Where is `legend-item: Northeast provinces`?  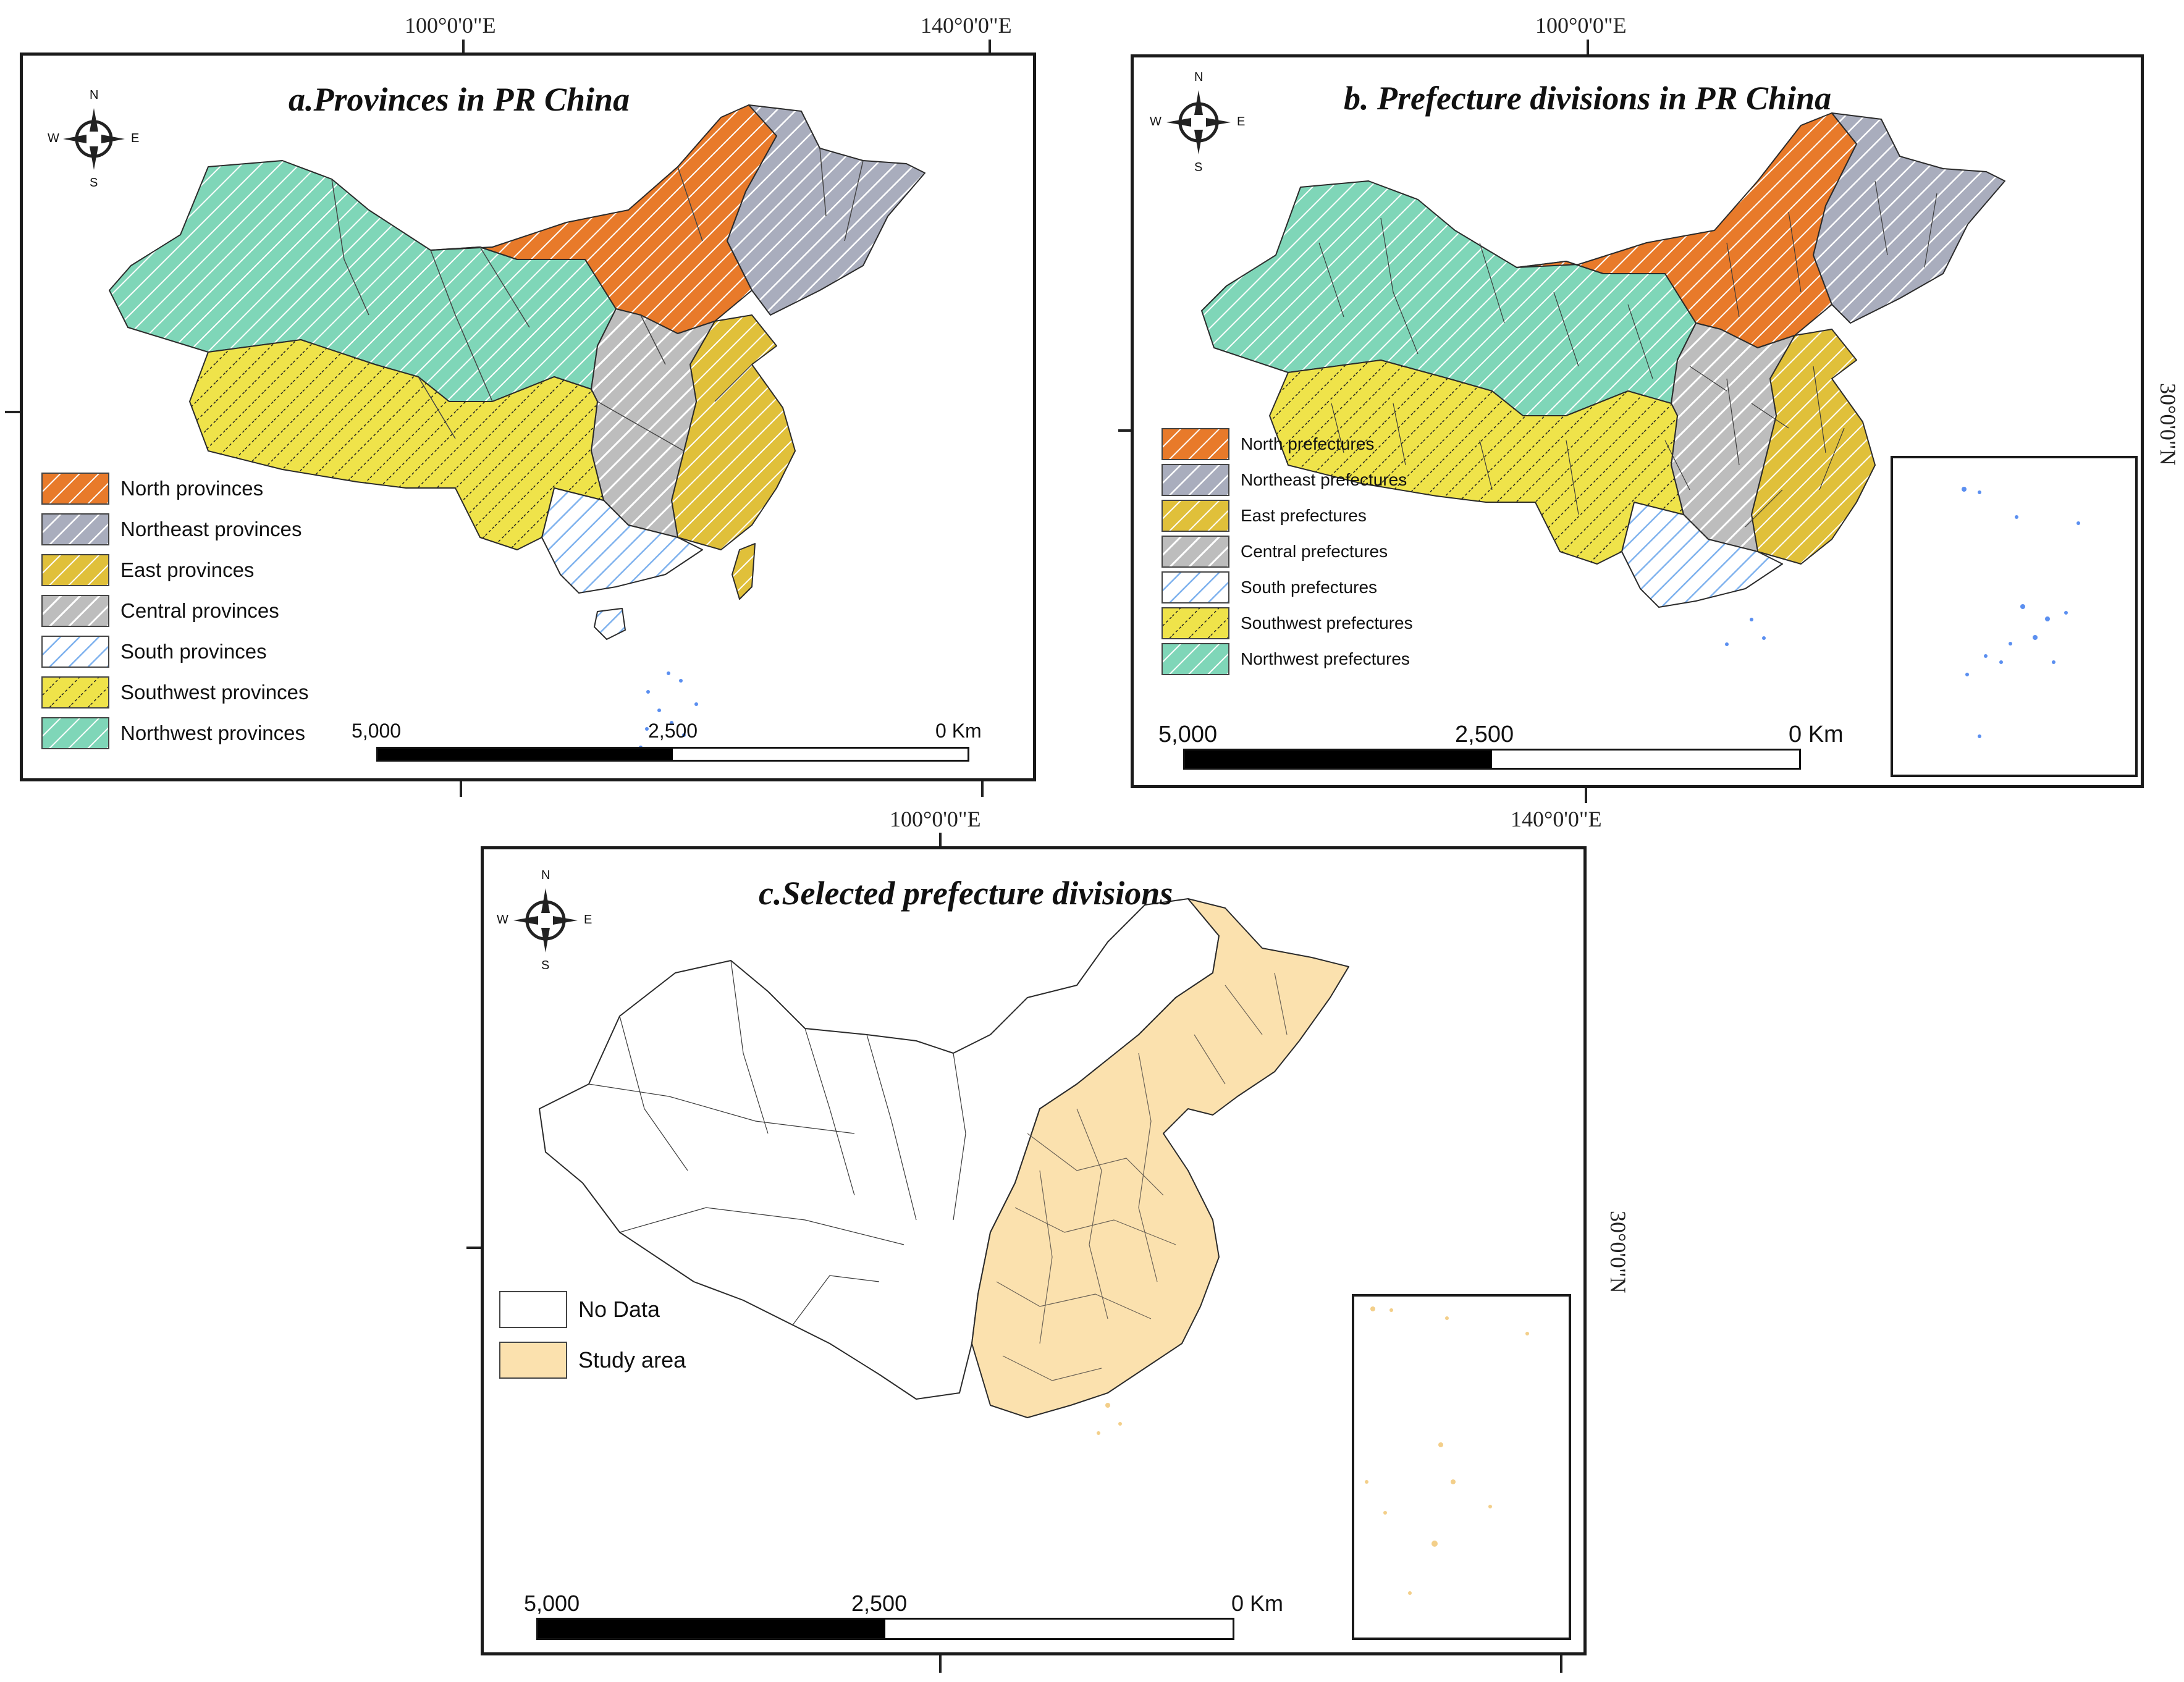 legend-item: Northeast provinces is located at coordinates (175, 529).